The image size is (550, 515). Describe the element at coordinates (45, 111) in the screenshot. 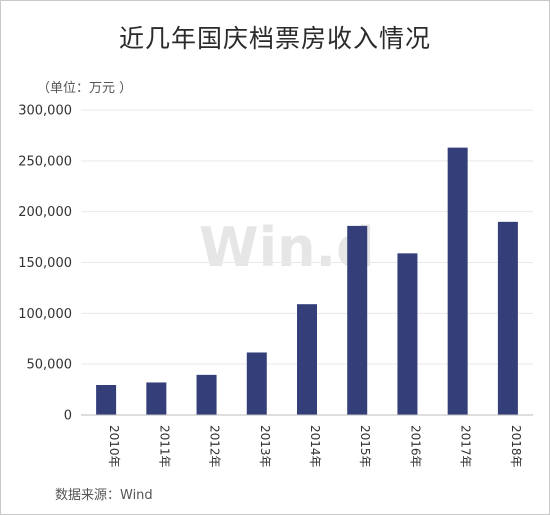

I see `y-tick-label: 300,000` at that location.